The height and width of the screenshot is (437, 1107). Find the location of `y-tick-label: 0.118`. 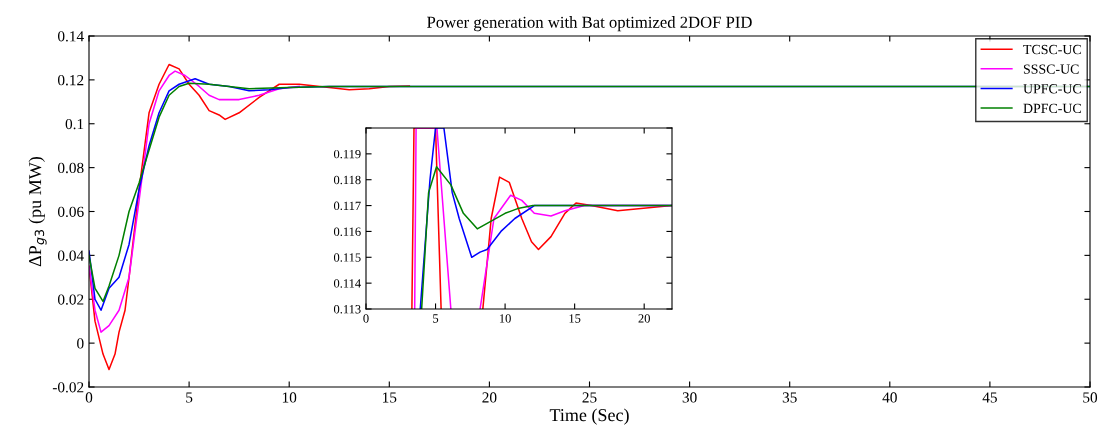

y-tick-label: 0.118 is located at coordinates (347, 180).